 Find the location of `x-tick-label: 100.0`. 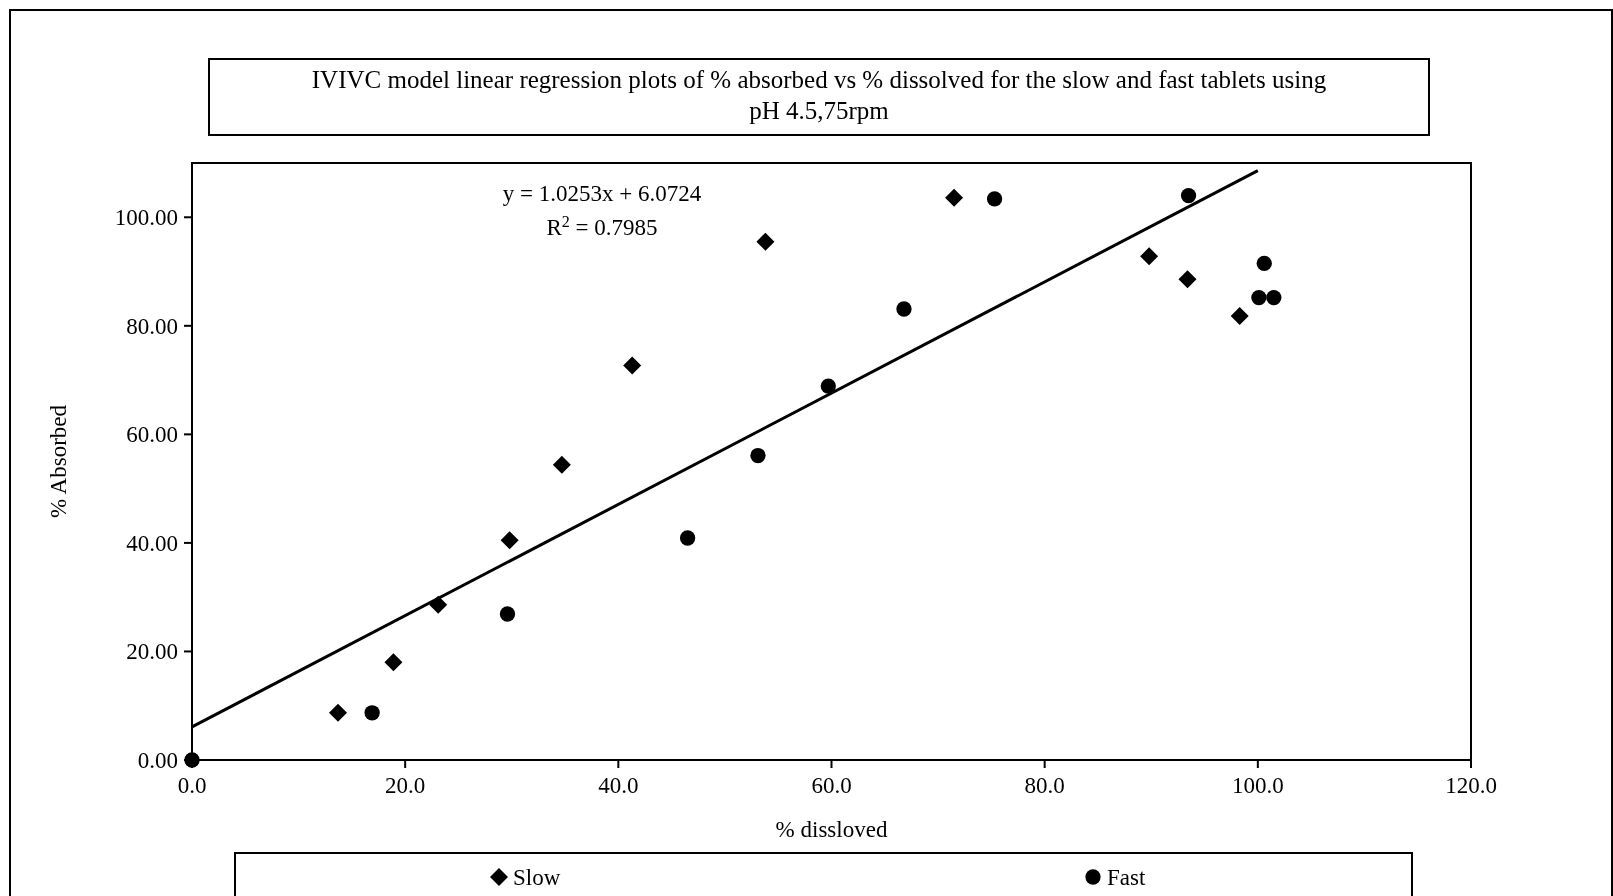

x-tick-label: 100.0 is located at coordinates (1257, 785).